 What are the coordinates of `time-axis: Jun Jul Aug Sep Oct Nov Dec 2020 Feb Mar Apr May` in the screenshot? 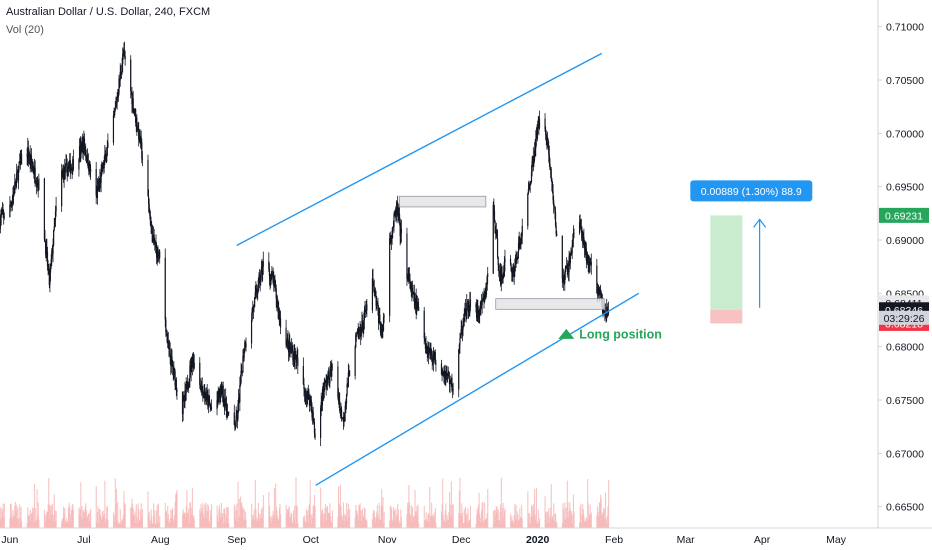 It's located at (423, 540).